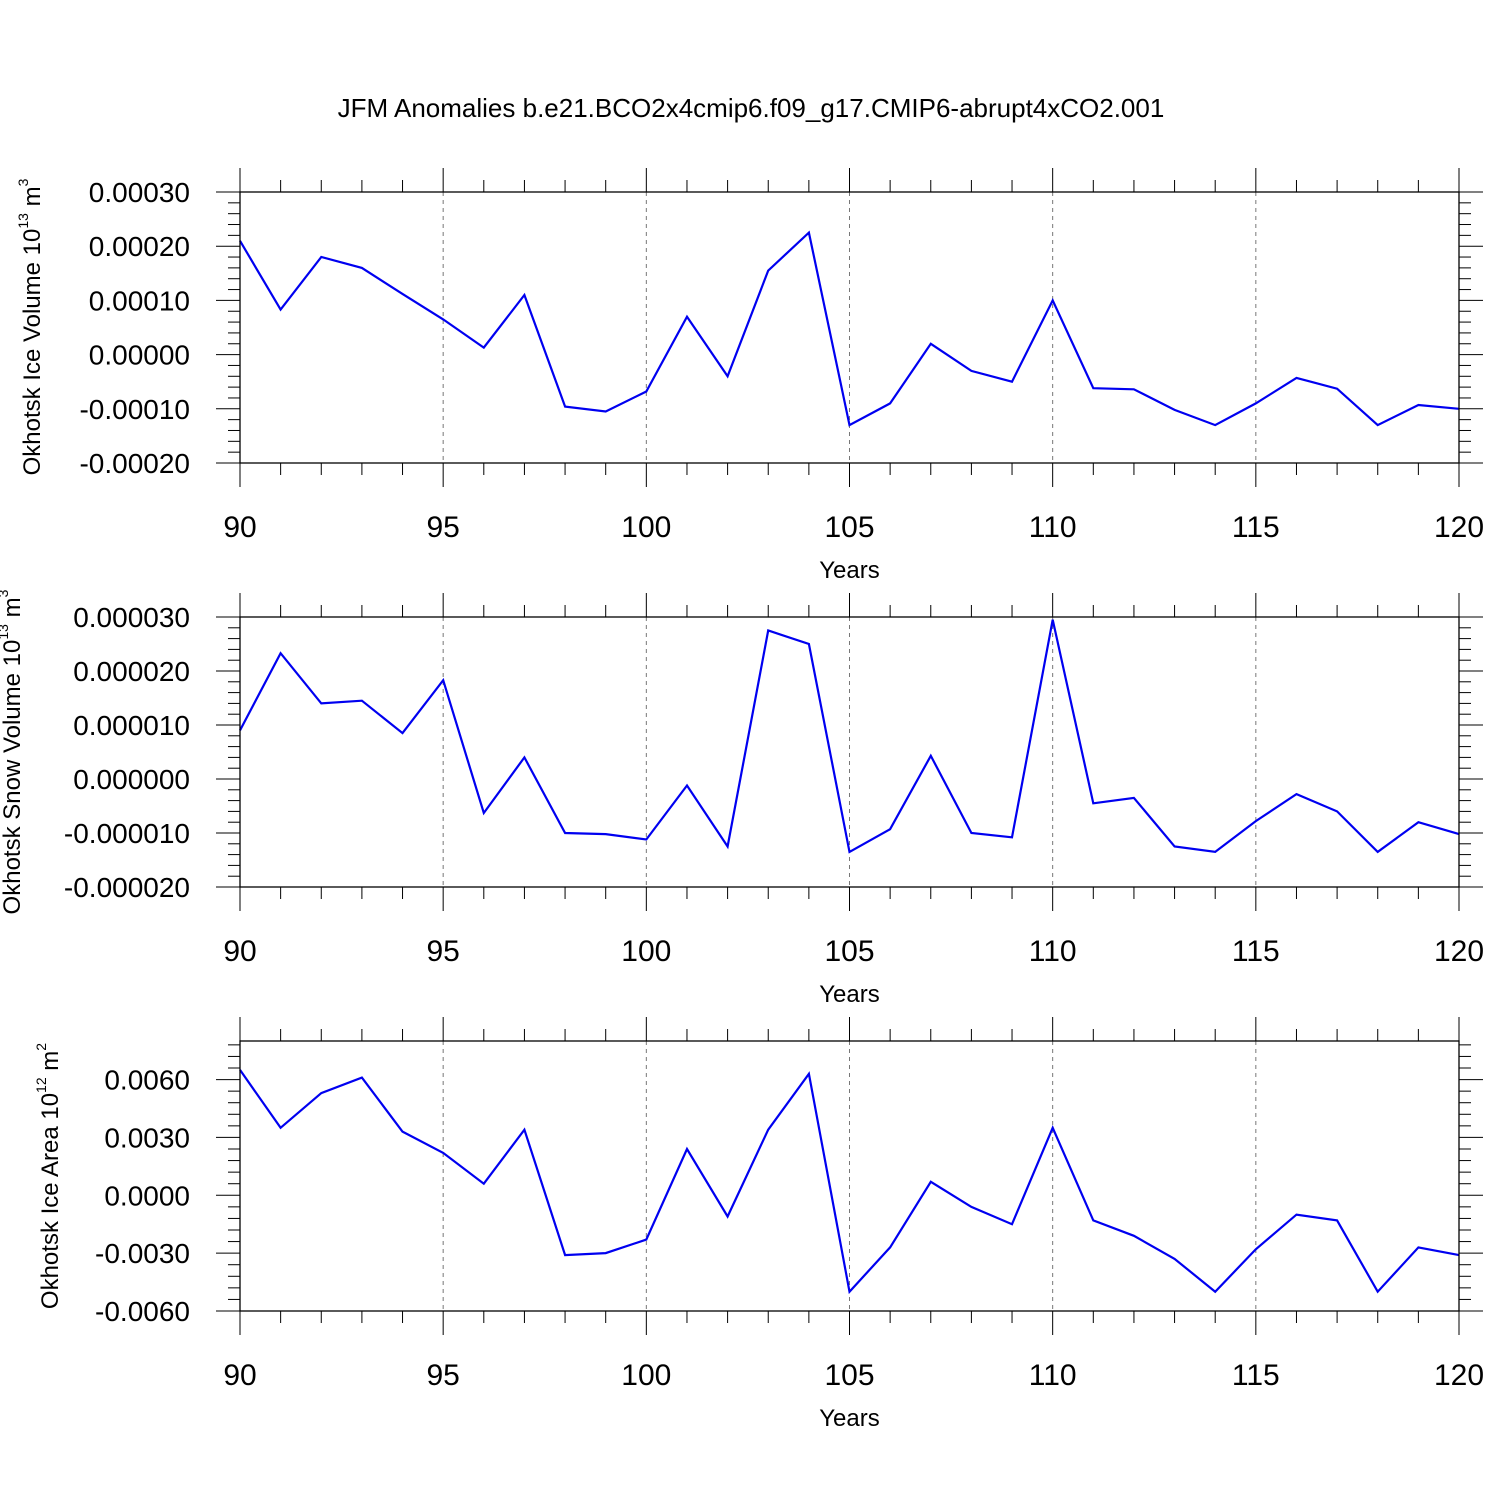 The height and width of the screenshot is (1505, 1500). I want to click on y-axis-label: Okhotsk Ice Area 1012 m2, so click(48, 1176).